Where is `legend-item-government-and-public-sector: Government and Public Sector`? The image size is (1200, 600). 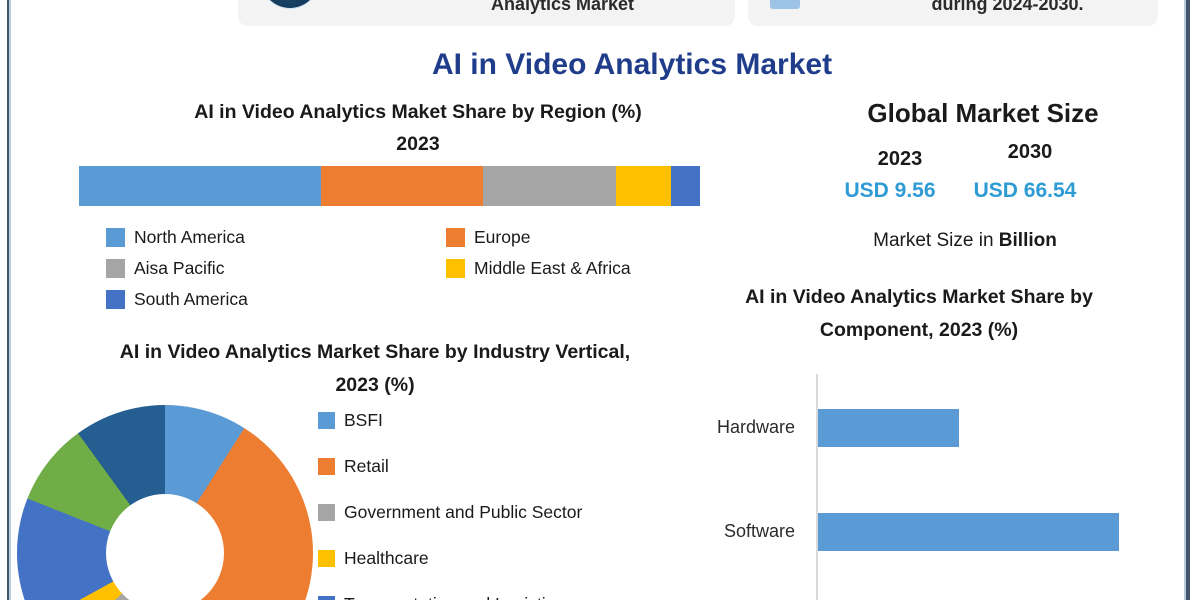 legend-item-government-and-public-sector: Government and Public Sector is located at coordinates (450, 512).